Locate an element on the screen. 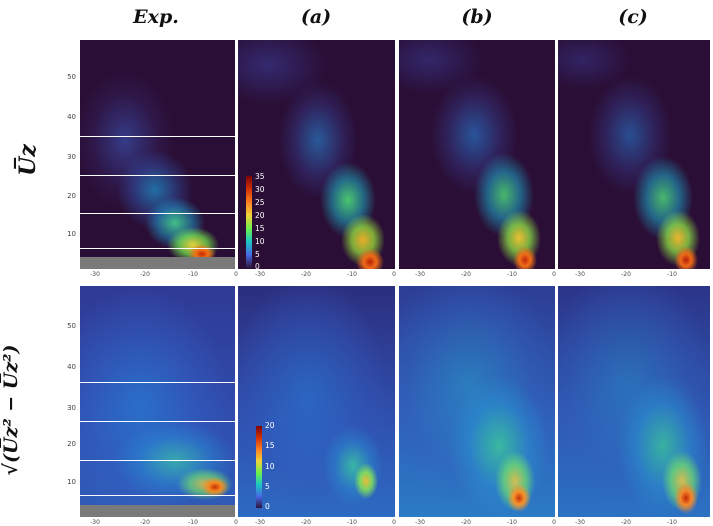  colorbar-top is located at coordinates (249, 222).